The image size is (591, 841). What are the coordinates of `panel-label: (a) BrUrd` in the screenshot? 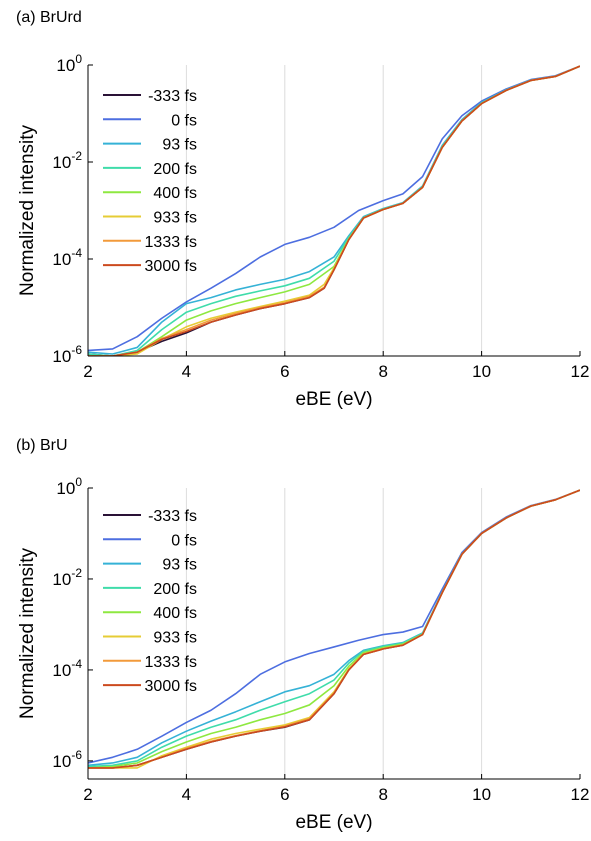 It's located at (49, 17).